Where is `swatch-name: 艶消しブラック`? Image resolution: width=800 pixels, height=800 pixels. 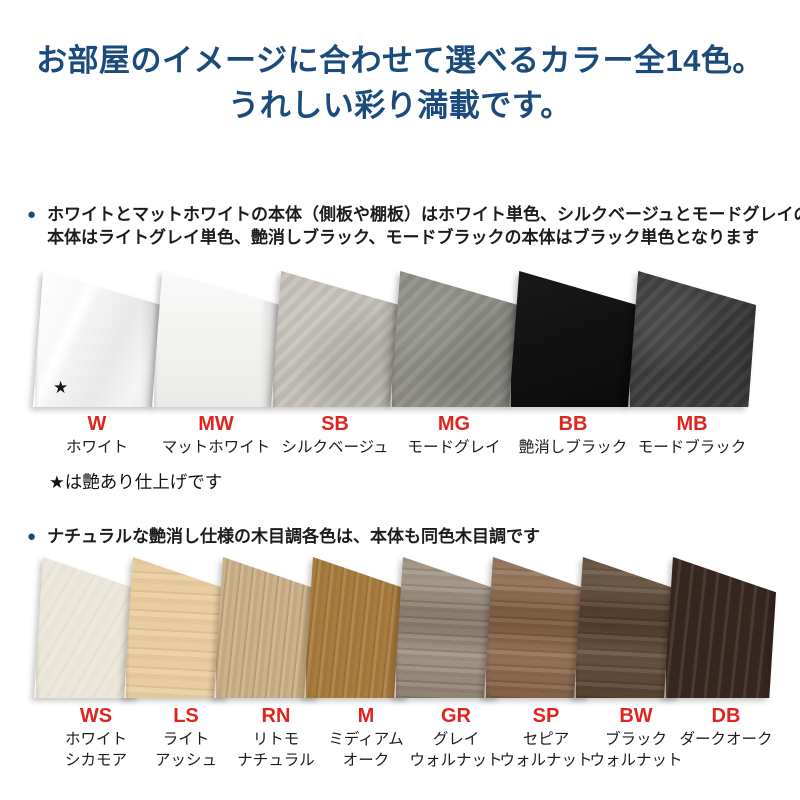
swatch-name: 艶消しブラック is located at coordinates (573, 447).